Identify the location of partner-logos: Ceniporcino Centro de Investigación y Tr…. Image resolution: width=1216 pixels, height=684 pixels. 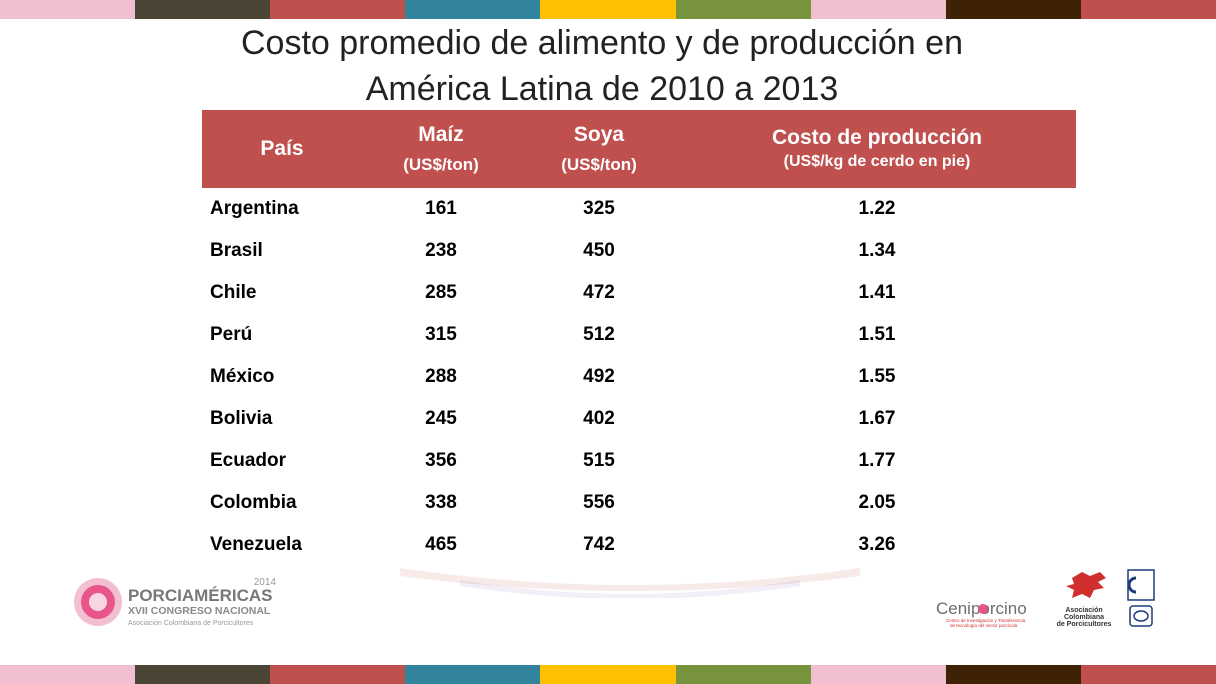
(1045, 598).